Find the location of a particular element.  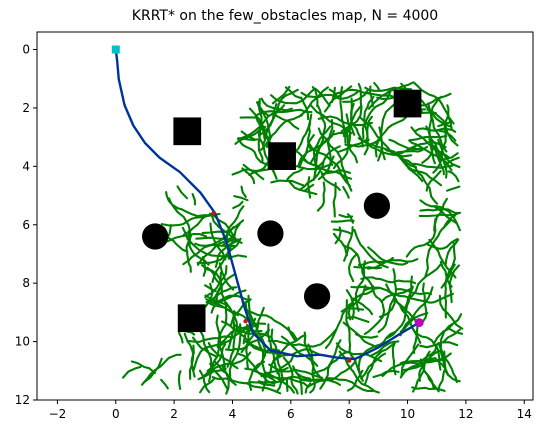

path-waypoint is located at coordinates (349, 360).